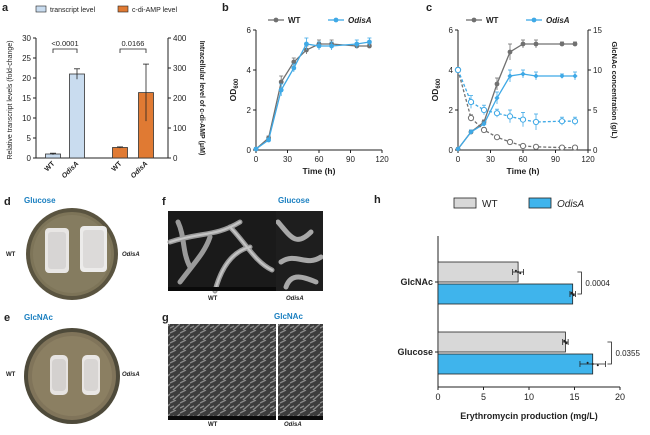 The height and width of the screenshot is (435, 650). What do you see at coordinates (80, 368) in the screenshot?
I see `panel-e: e GlcNAc WT OdisA` at bounding box center [80, 368].